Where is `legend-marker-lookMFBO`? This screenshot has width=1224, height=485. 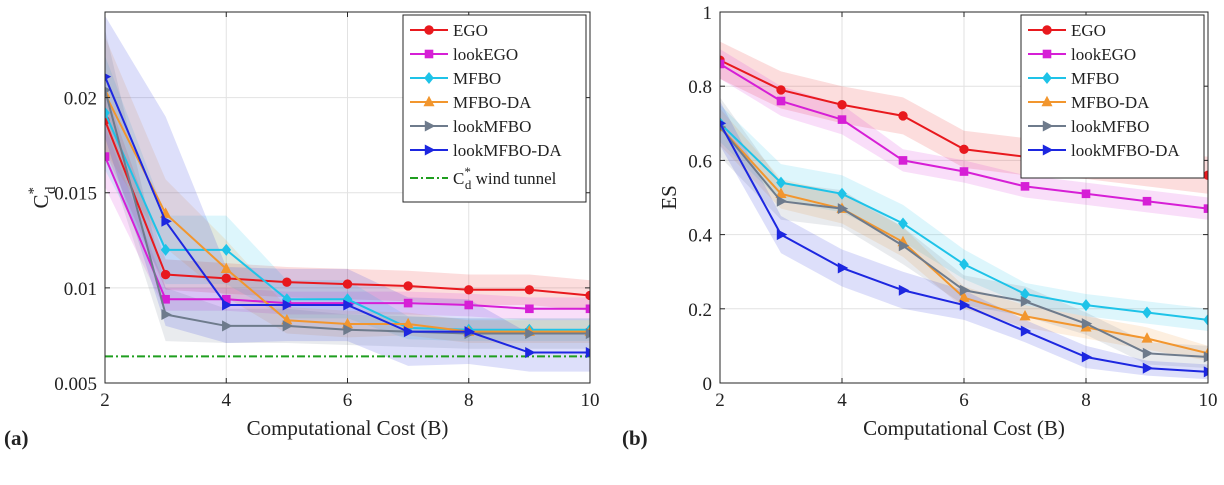 legend-marker-lookMFBO is located at coordinates (430, 126).